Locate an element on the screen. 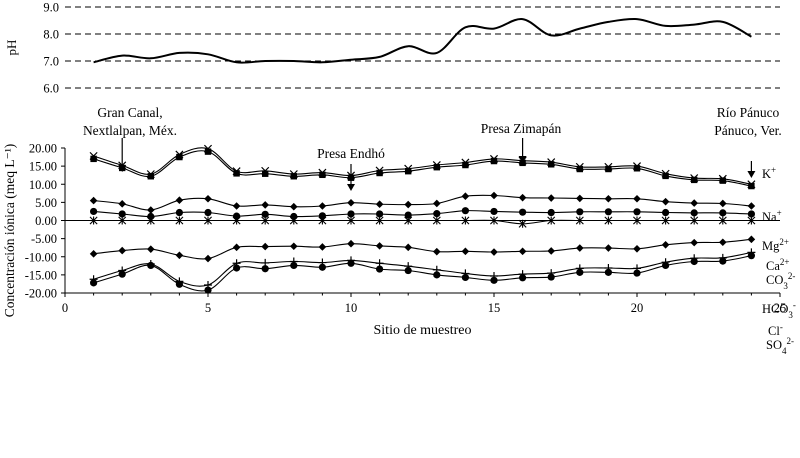 The height and width of the screenshot is (458, 800). x-tick-label: 10 is located at coordinates (351, 308).